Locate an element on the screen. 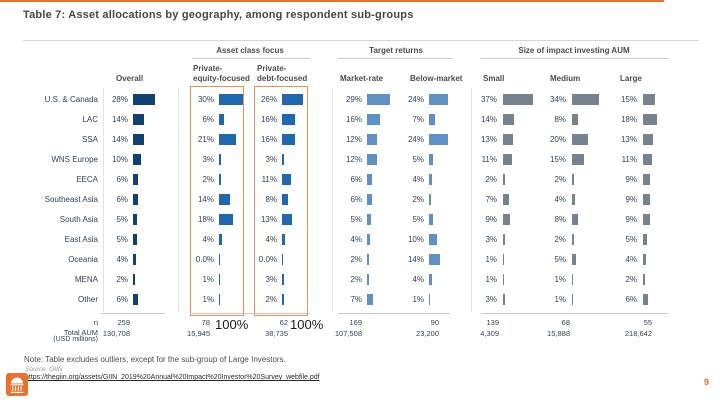 The width and height of the screenshot is (720, 405). geo-row-label: U.S. & Canada is located at coordinates (71, 99).